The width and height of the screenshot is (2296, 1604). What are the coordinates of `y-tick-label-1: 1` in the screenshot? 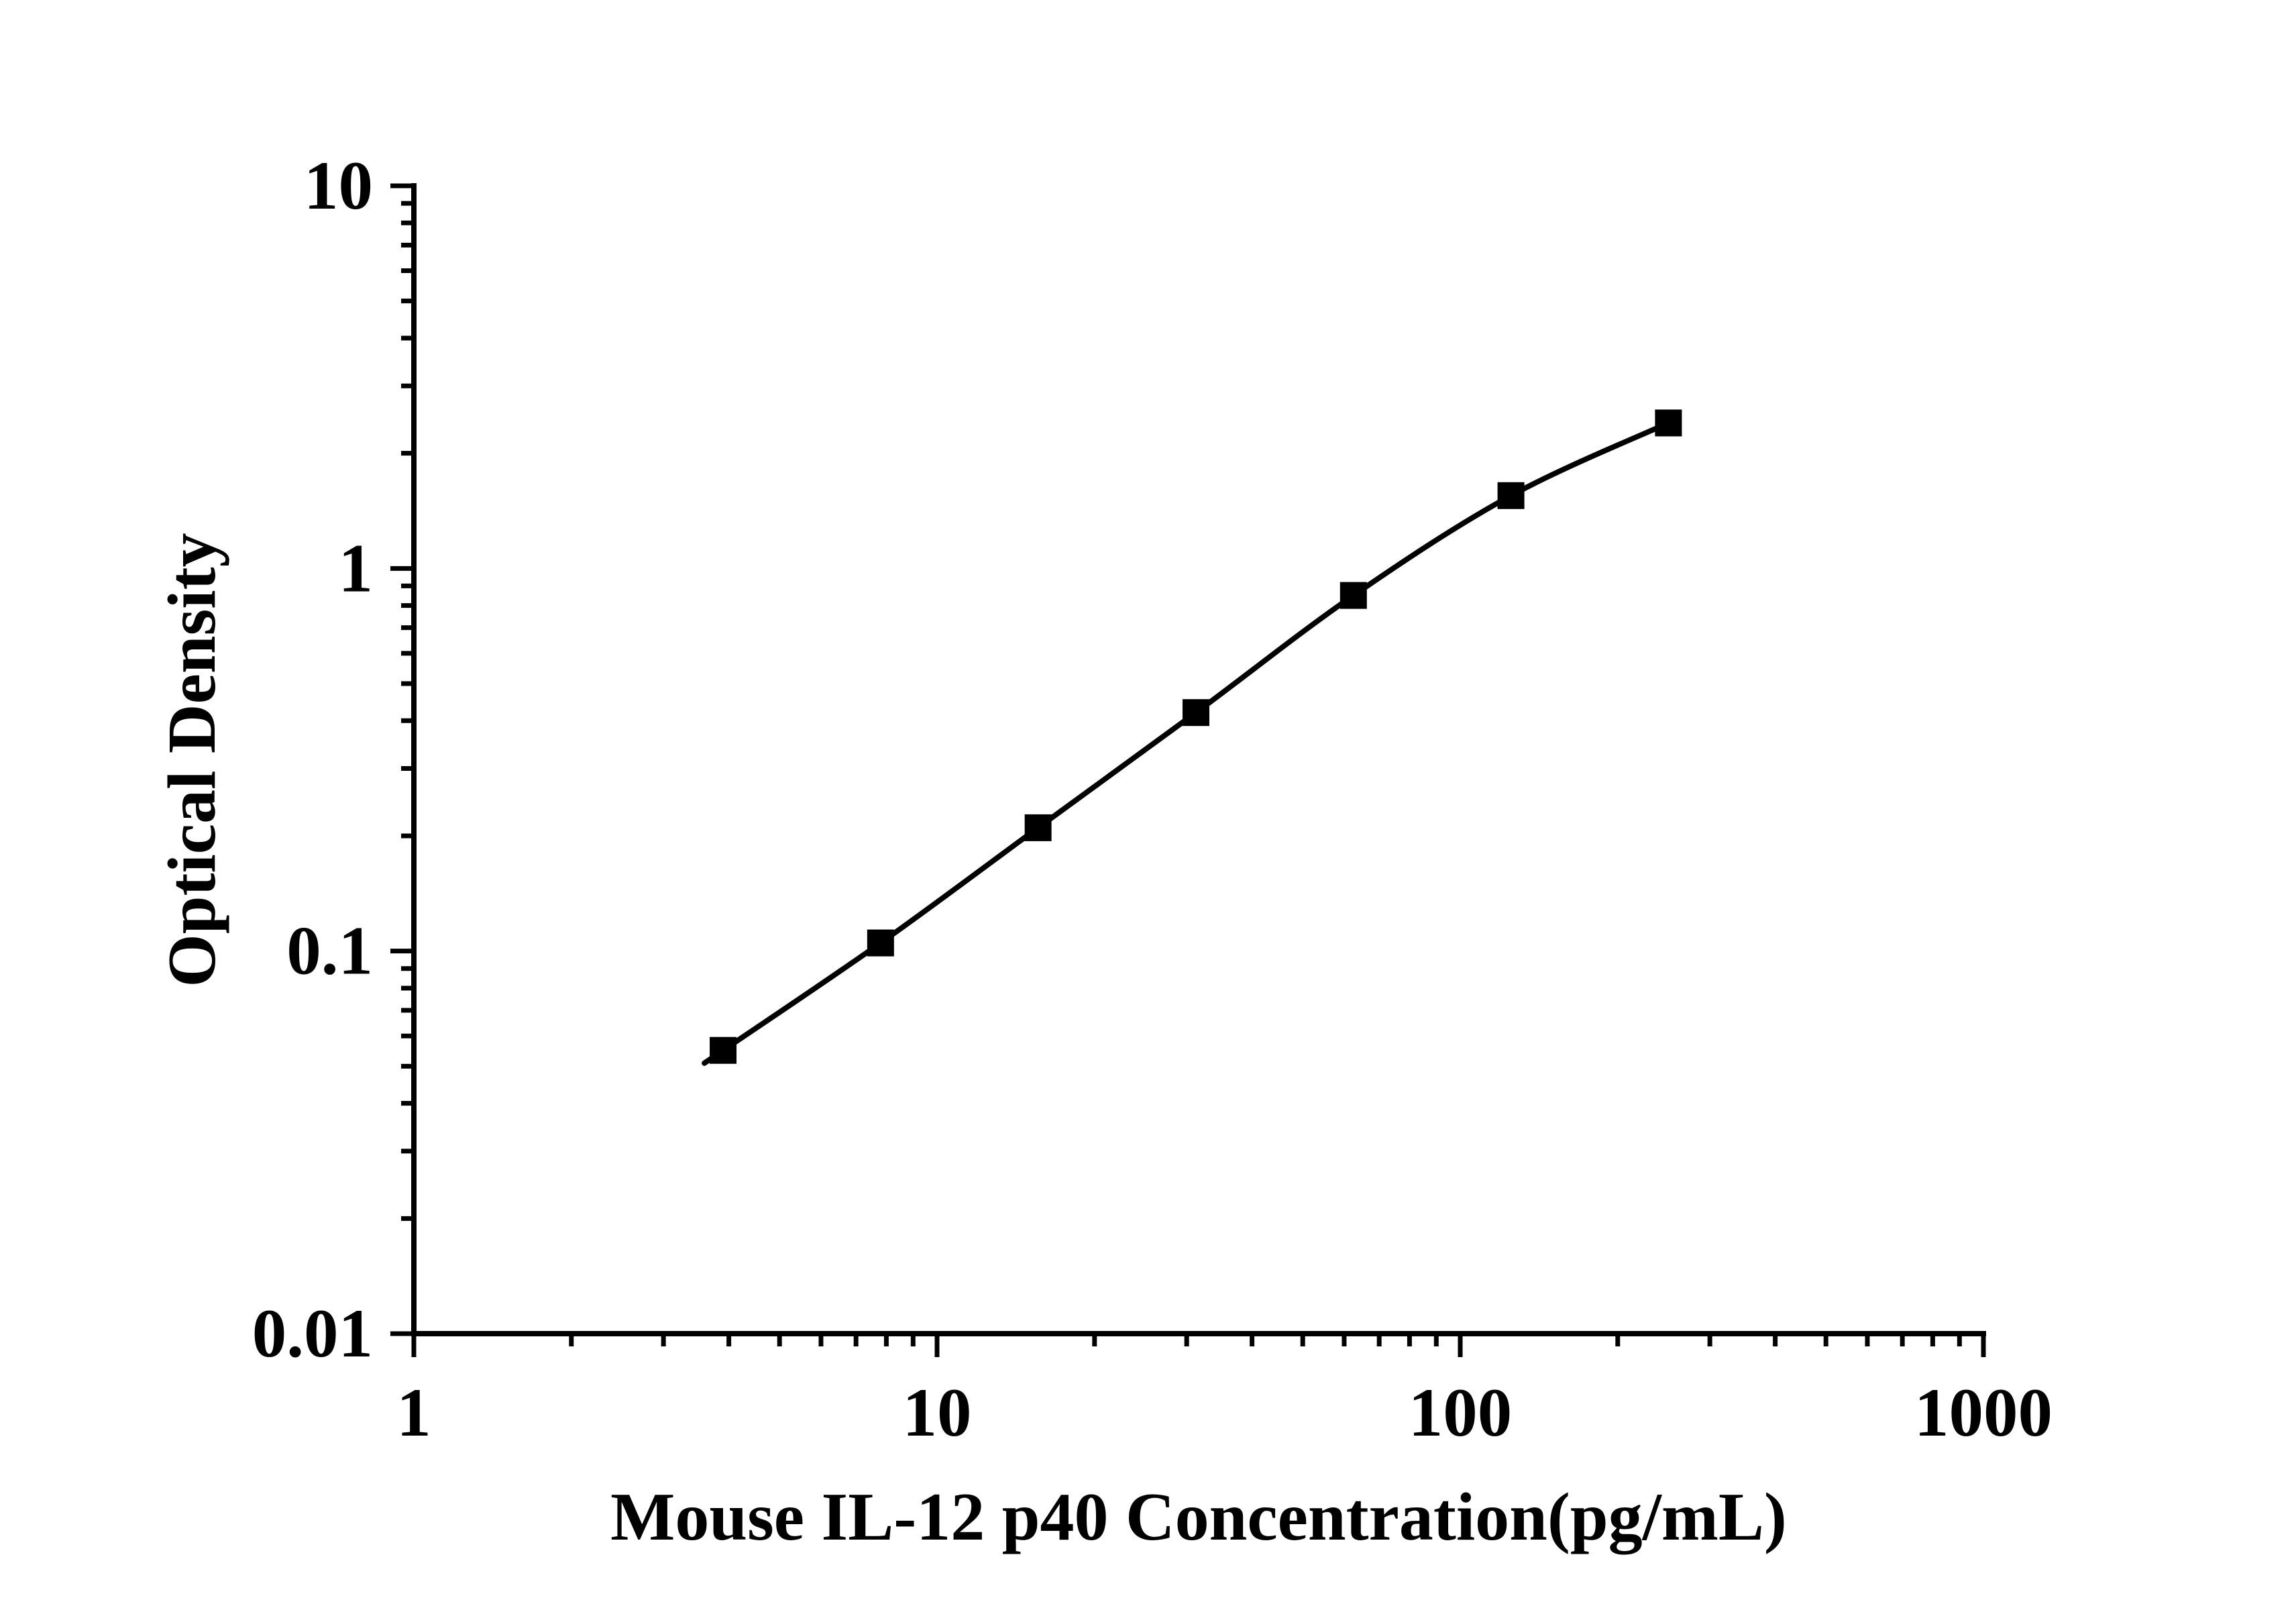 It's located at (357, 568).